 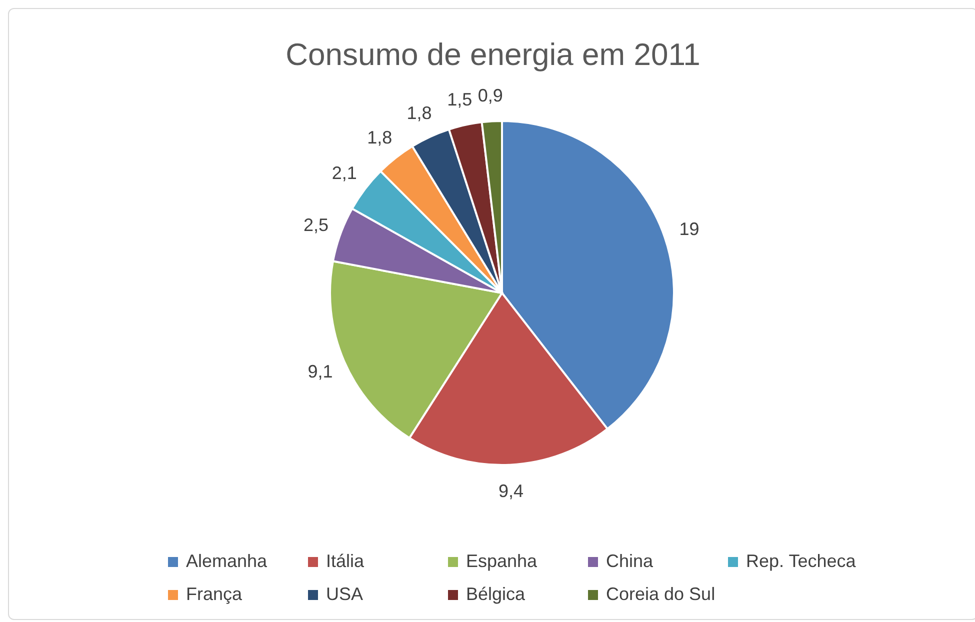 What do you see at coordinates (502, 561) in the screenshot?
I see `legend-label: Espanha` at bounding box center [502, 561].